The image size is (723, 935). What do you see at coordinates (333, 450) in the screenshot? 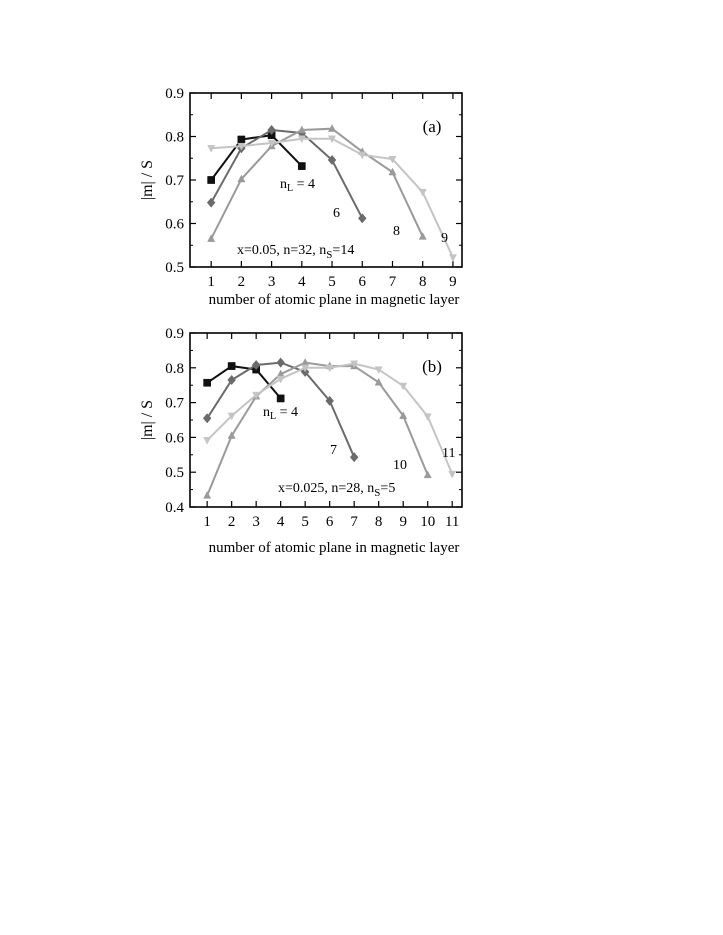
I see `series-label: 7` at bounding box center [333, 450].